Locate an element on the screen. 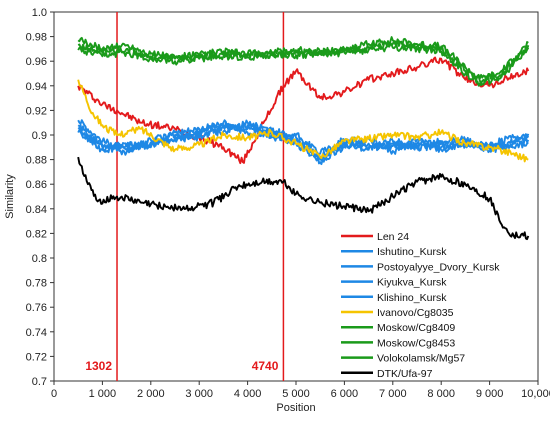  x-tick-label: 4 000 is located at coordinates (248, 394).